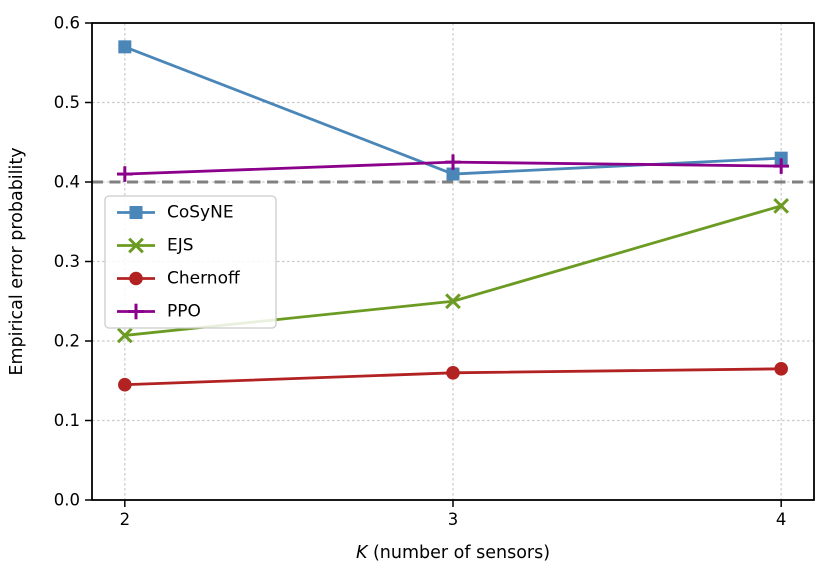 This screenshot has width=830, height=582. I want to click on legend-box, so click(190, 262).